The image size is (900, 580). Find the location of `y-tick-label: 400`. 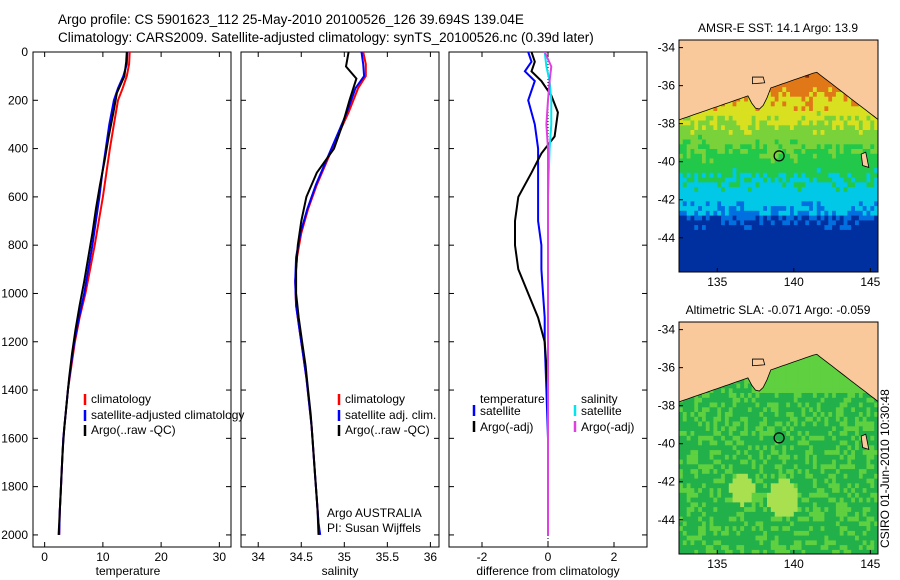

y-tick-label: 400 is located at coordinates (18, 149).